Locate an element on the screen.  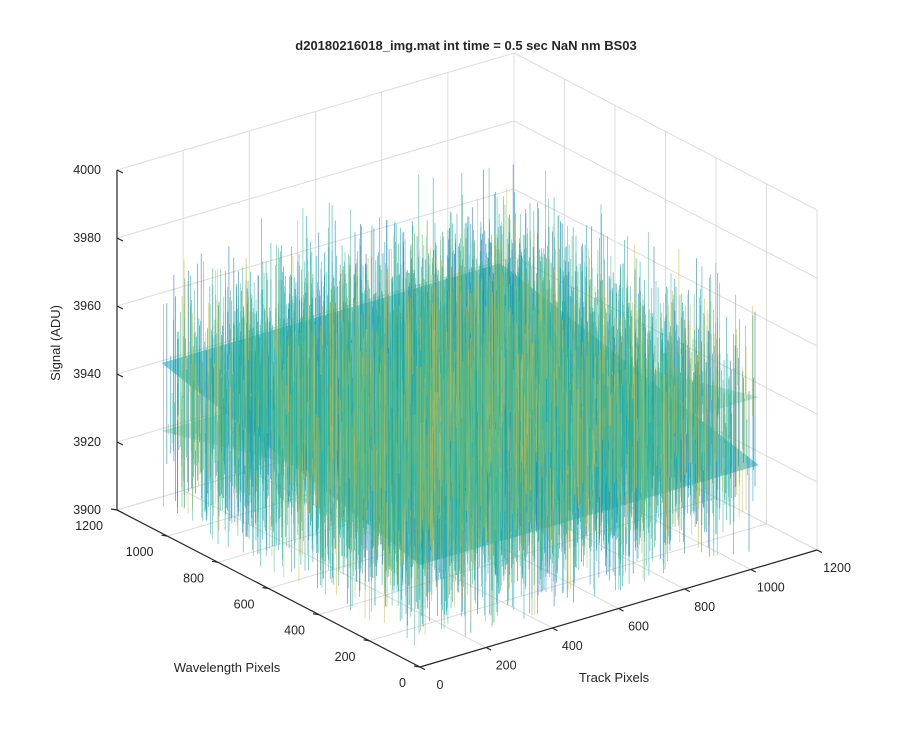
y-tick-label: 1000 is located at coordinates (140, 552).